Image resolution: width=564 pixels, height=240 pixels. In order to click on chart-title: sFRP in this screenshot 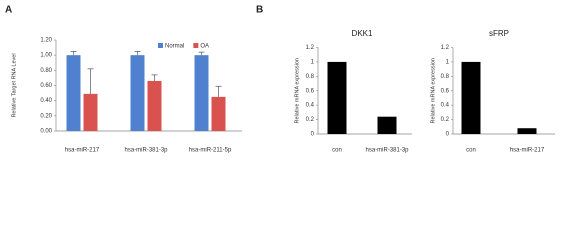, I will do `click(499, 33)`.